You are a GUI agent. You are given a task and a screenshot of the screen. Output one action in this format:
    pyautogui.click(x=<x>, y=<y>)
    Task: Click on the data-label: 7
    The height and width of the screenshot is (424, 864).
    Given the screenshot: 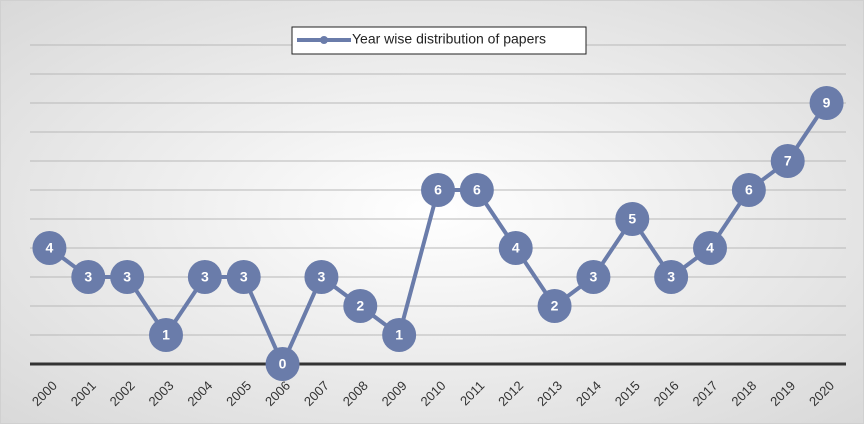 What is the action you would take?
    pyautogui.click(x=788, y=161)
    